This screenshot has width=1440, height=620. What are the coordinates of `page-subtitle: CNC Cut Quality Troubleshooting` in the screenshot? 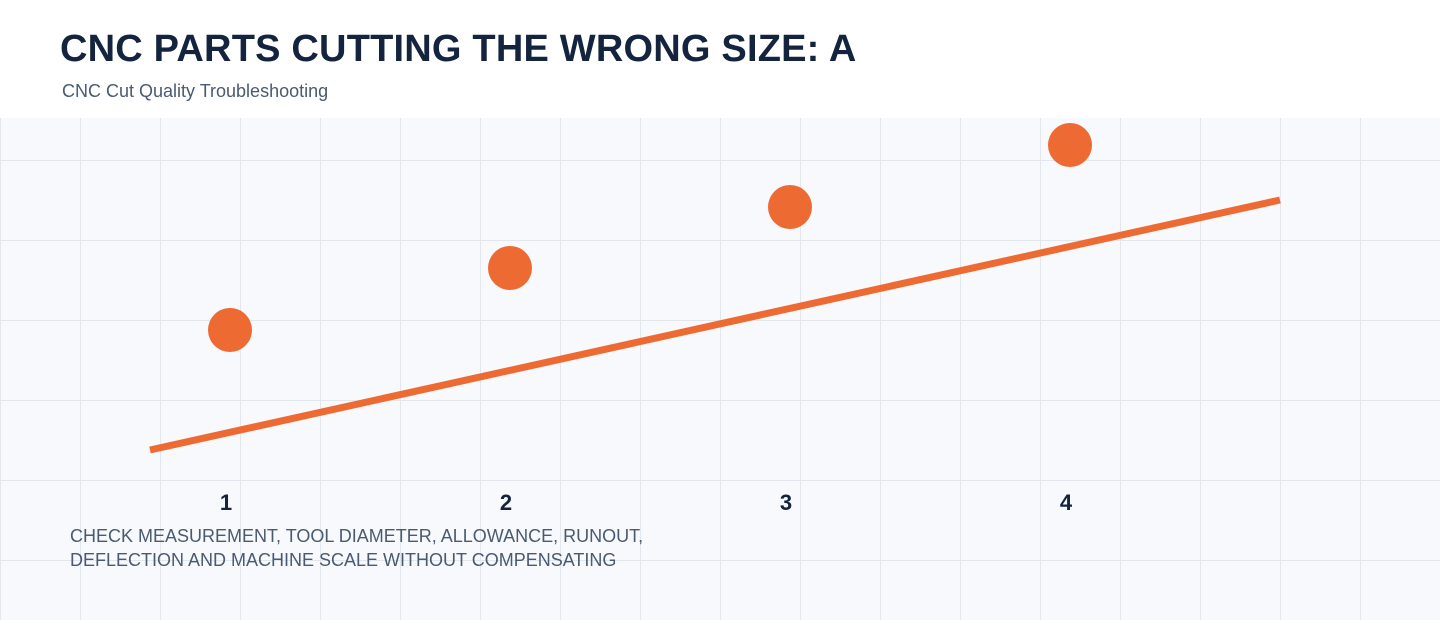 It's located at (195, 91).